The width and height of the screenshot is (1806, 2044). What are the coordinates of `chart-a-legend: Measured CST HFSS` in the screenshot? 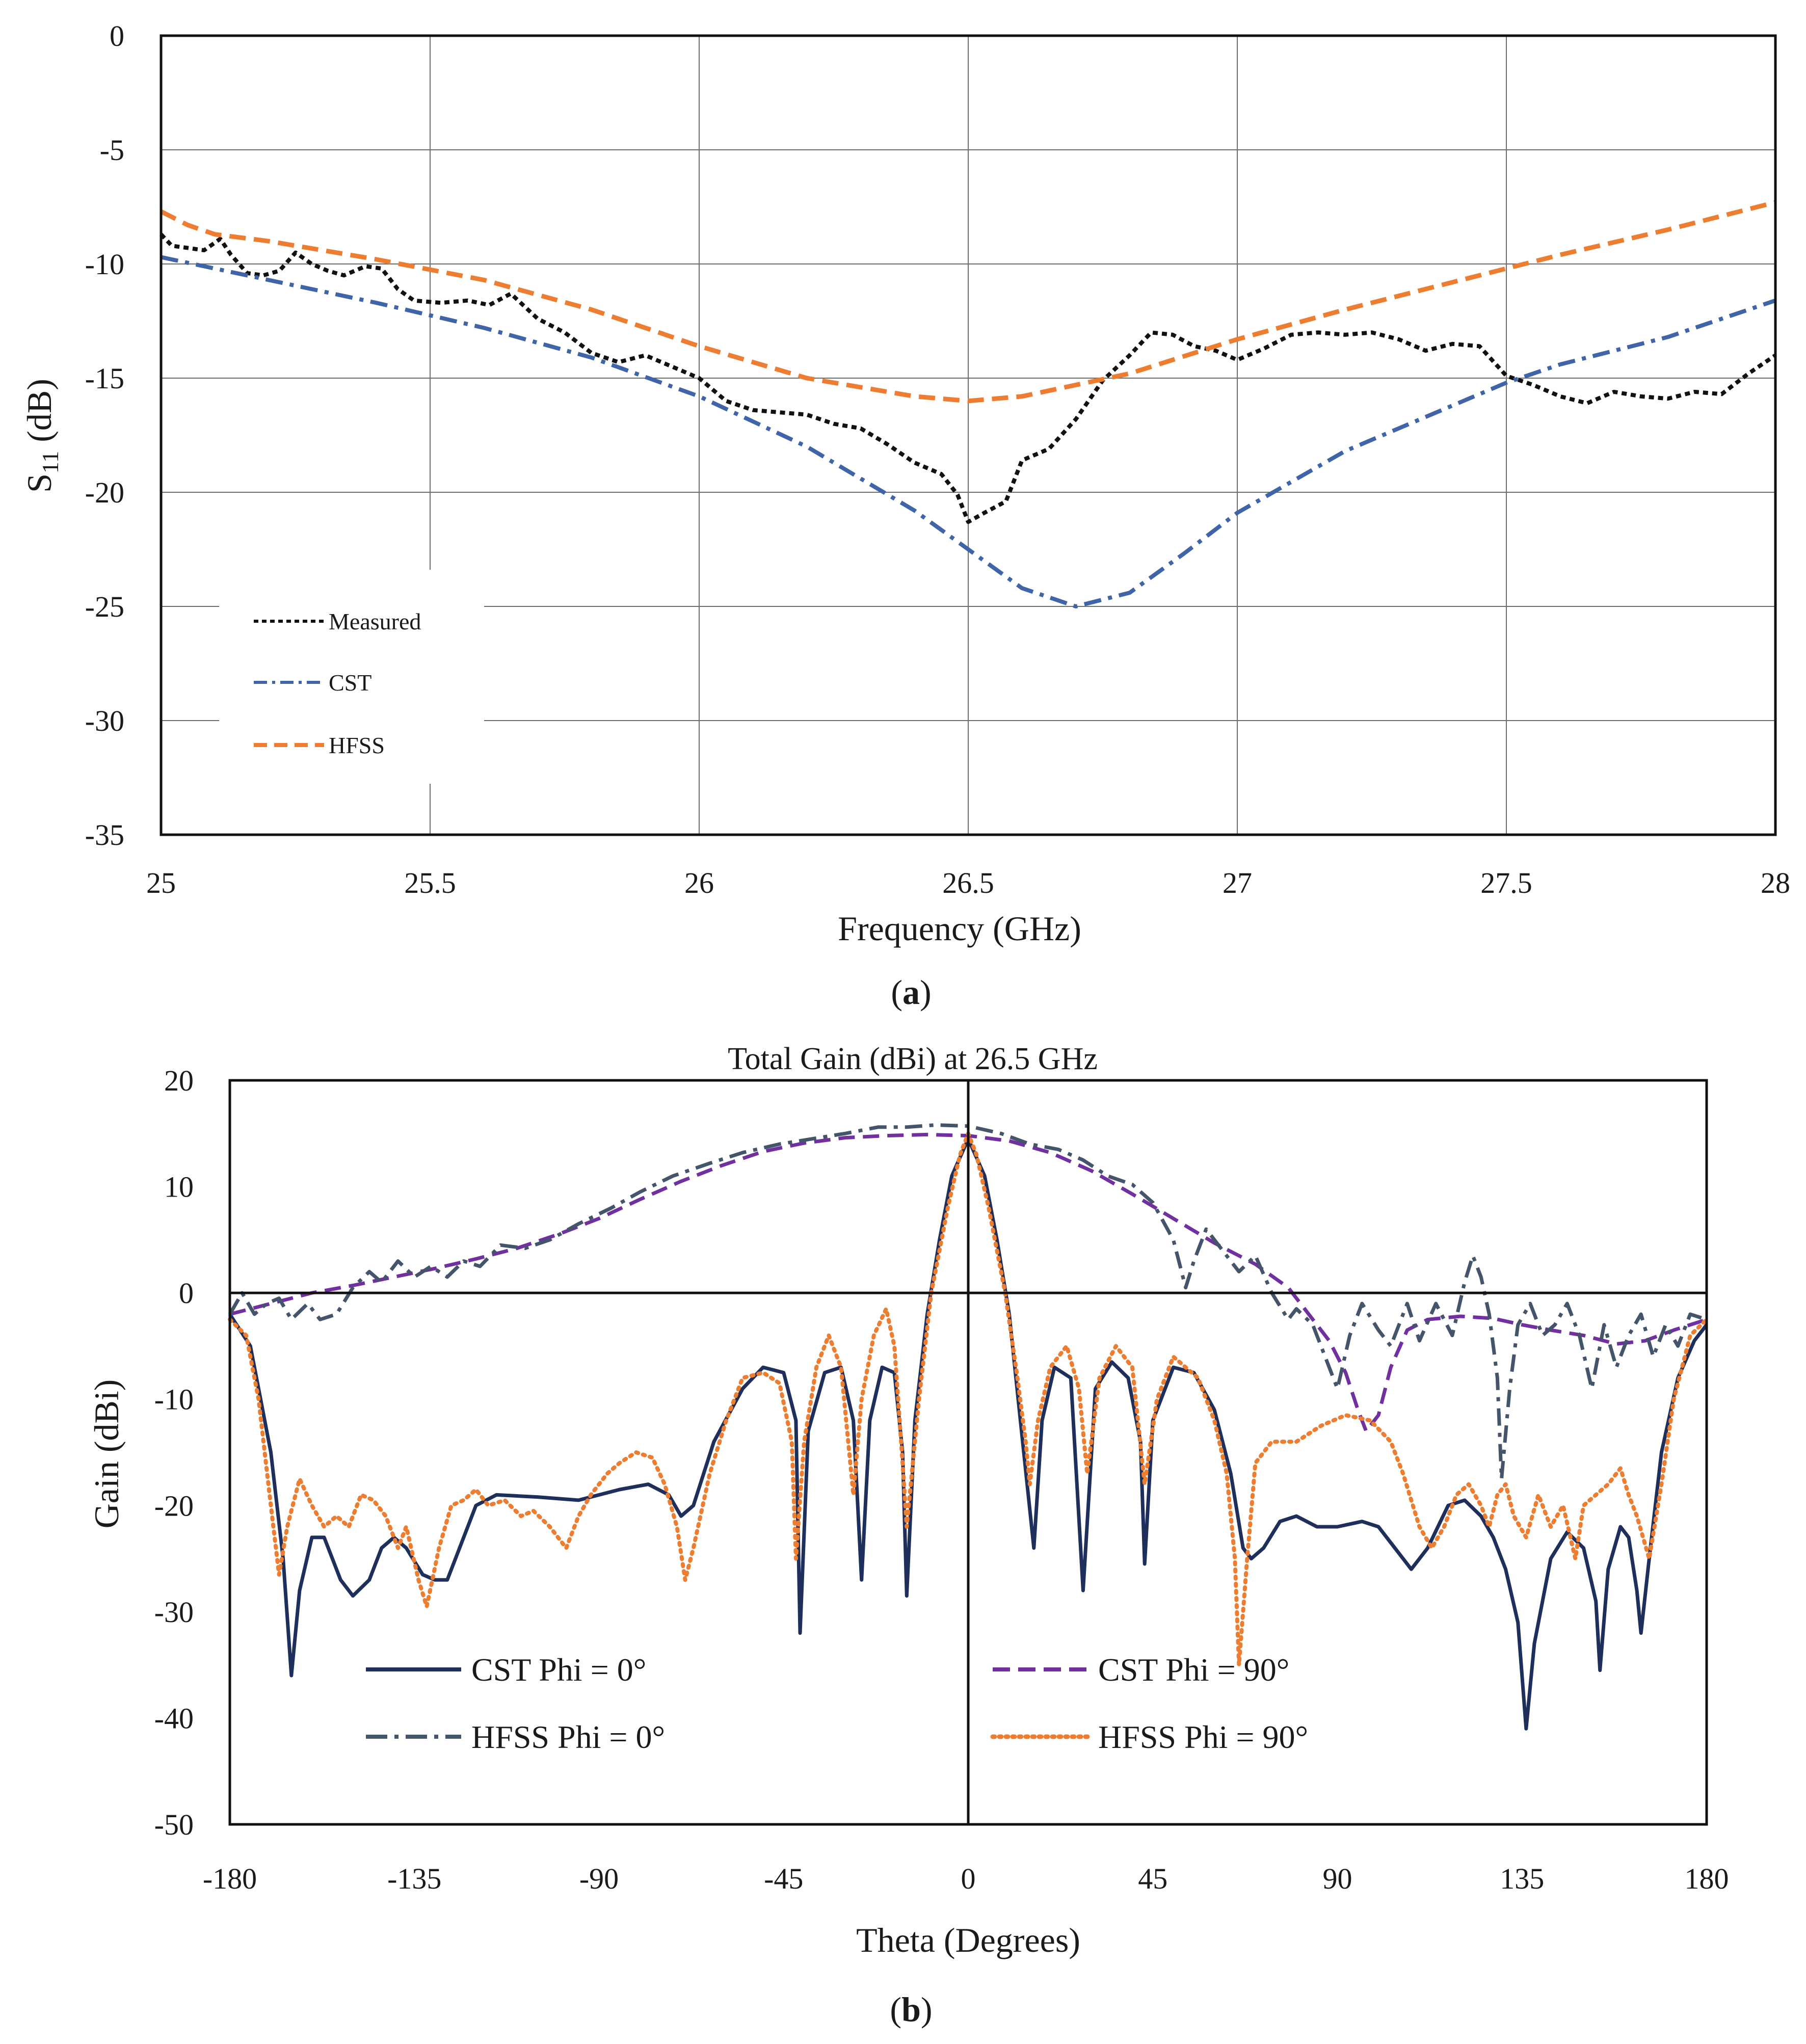 It's located at (351, 677).